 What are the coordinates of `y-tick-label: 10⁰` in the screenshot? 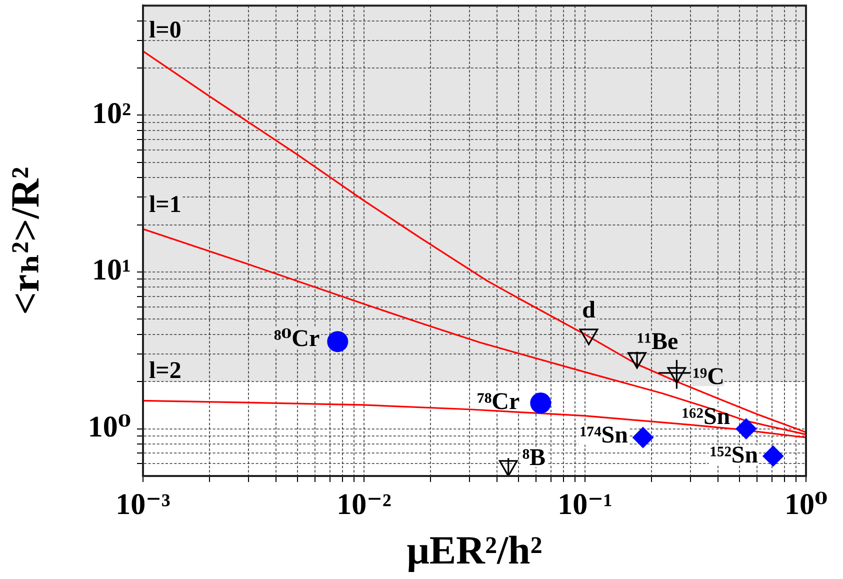 It's located at (109, 427).